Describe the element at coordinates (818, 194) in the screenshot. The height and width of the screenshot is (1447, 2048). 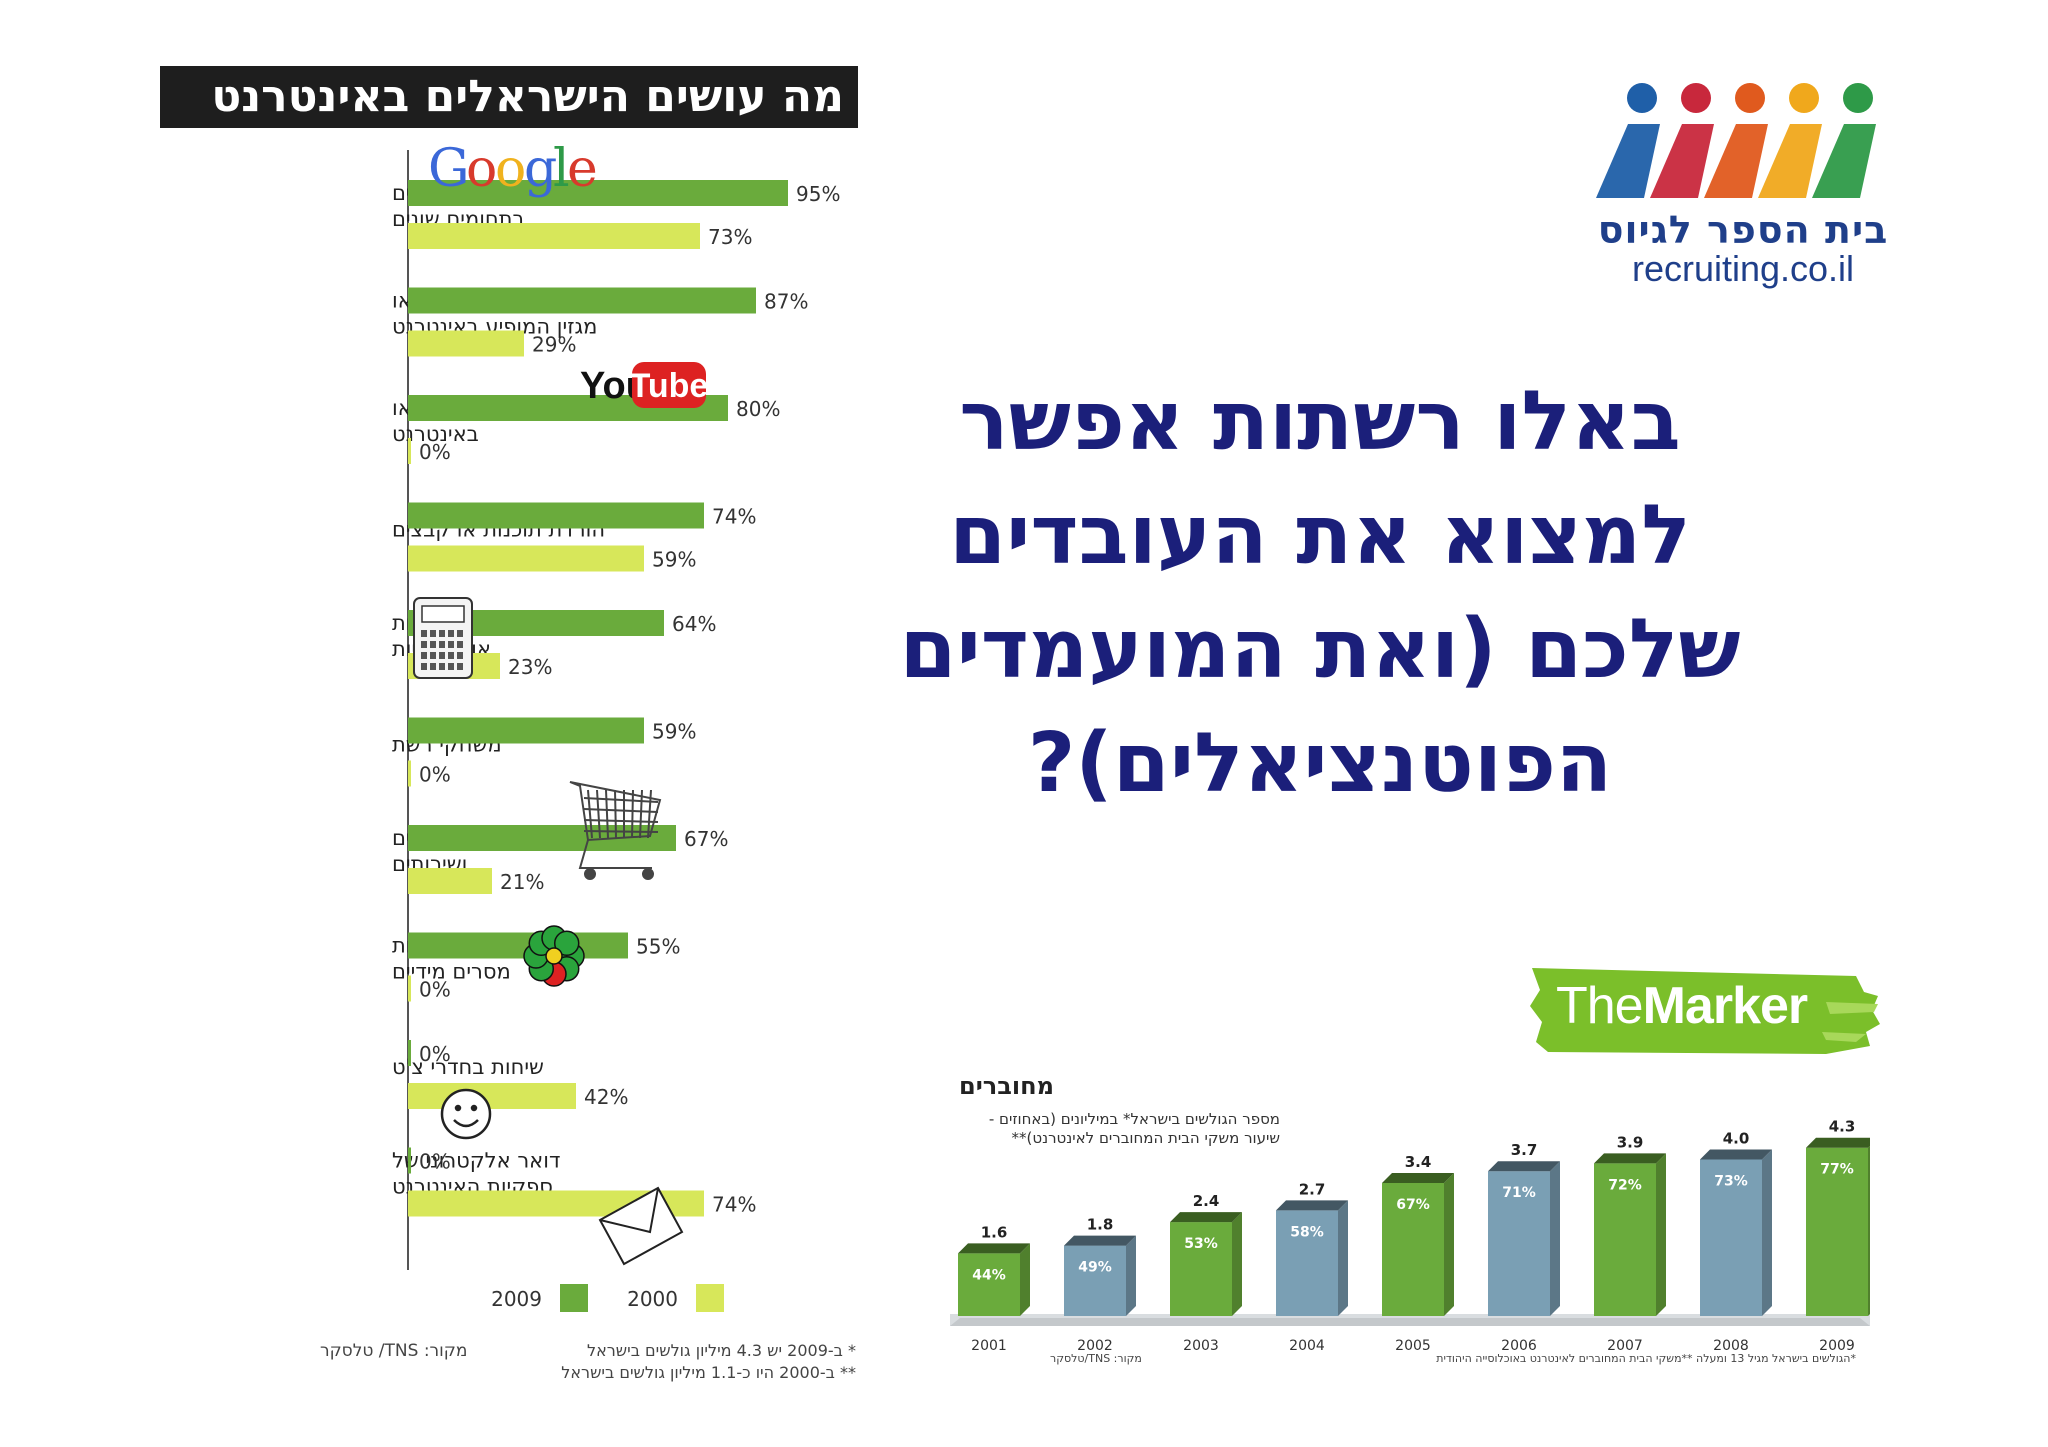
I see `bar-value-label: 95%` at that location.